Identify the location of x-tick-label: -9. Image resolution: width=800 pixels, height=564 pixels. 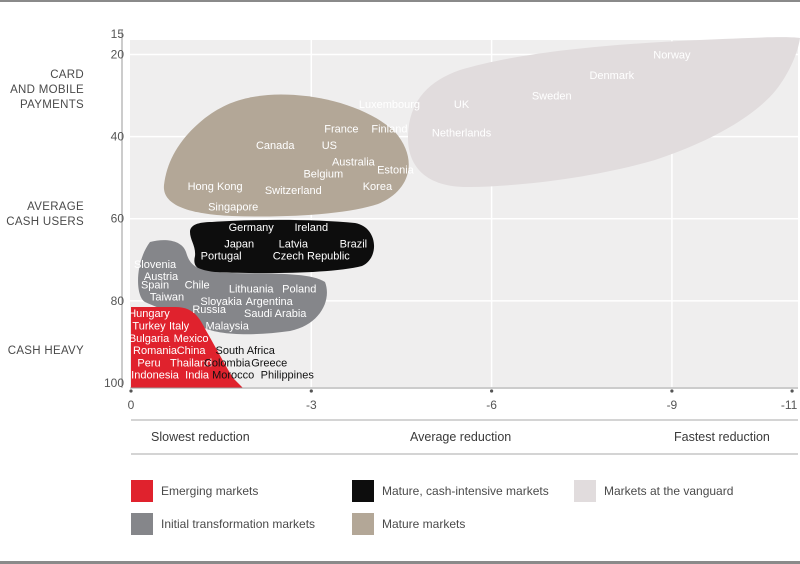
(672, 405).